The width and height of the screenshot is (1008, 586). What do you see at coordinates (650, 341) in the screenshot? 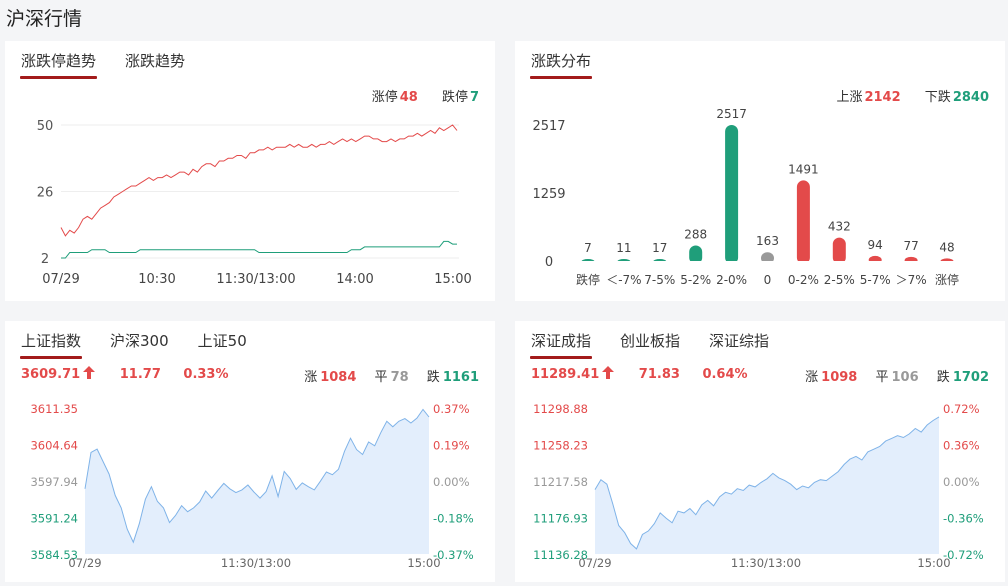
I see `tab-chinext: 创业板指` at bounding box center [650, 341].